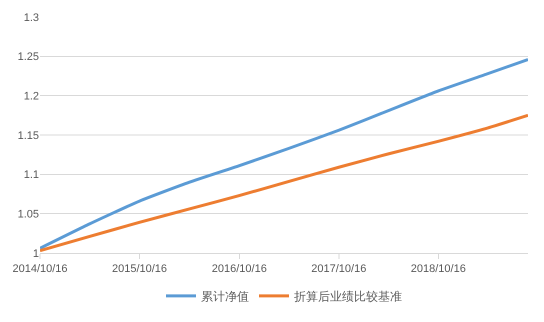 This screenshot has width=544, height=322. What do you see at coordinates (140, 269) in the screenshot?
I see `x-tick-label: 2015/10/16` at bounding box center [140, 269].